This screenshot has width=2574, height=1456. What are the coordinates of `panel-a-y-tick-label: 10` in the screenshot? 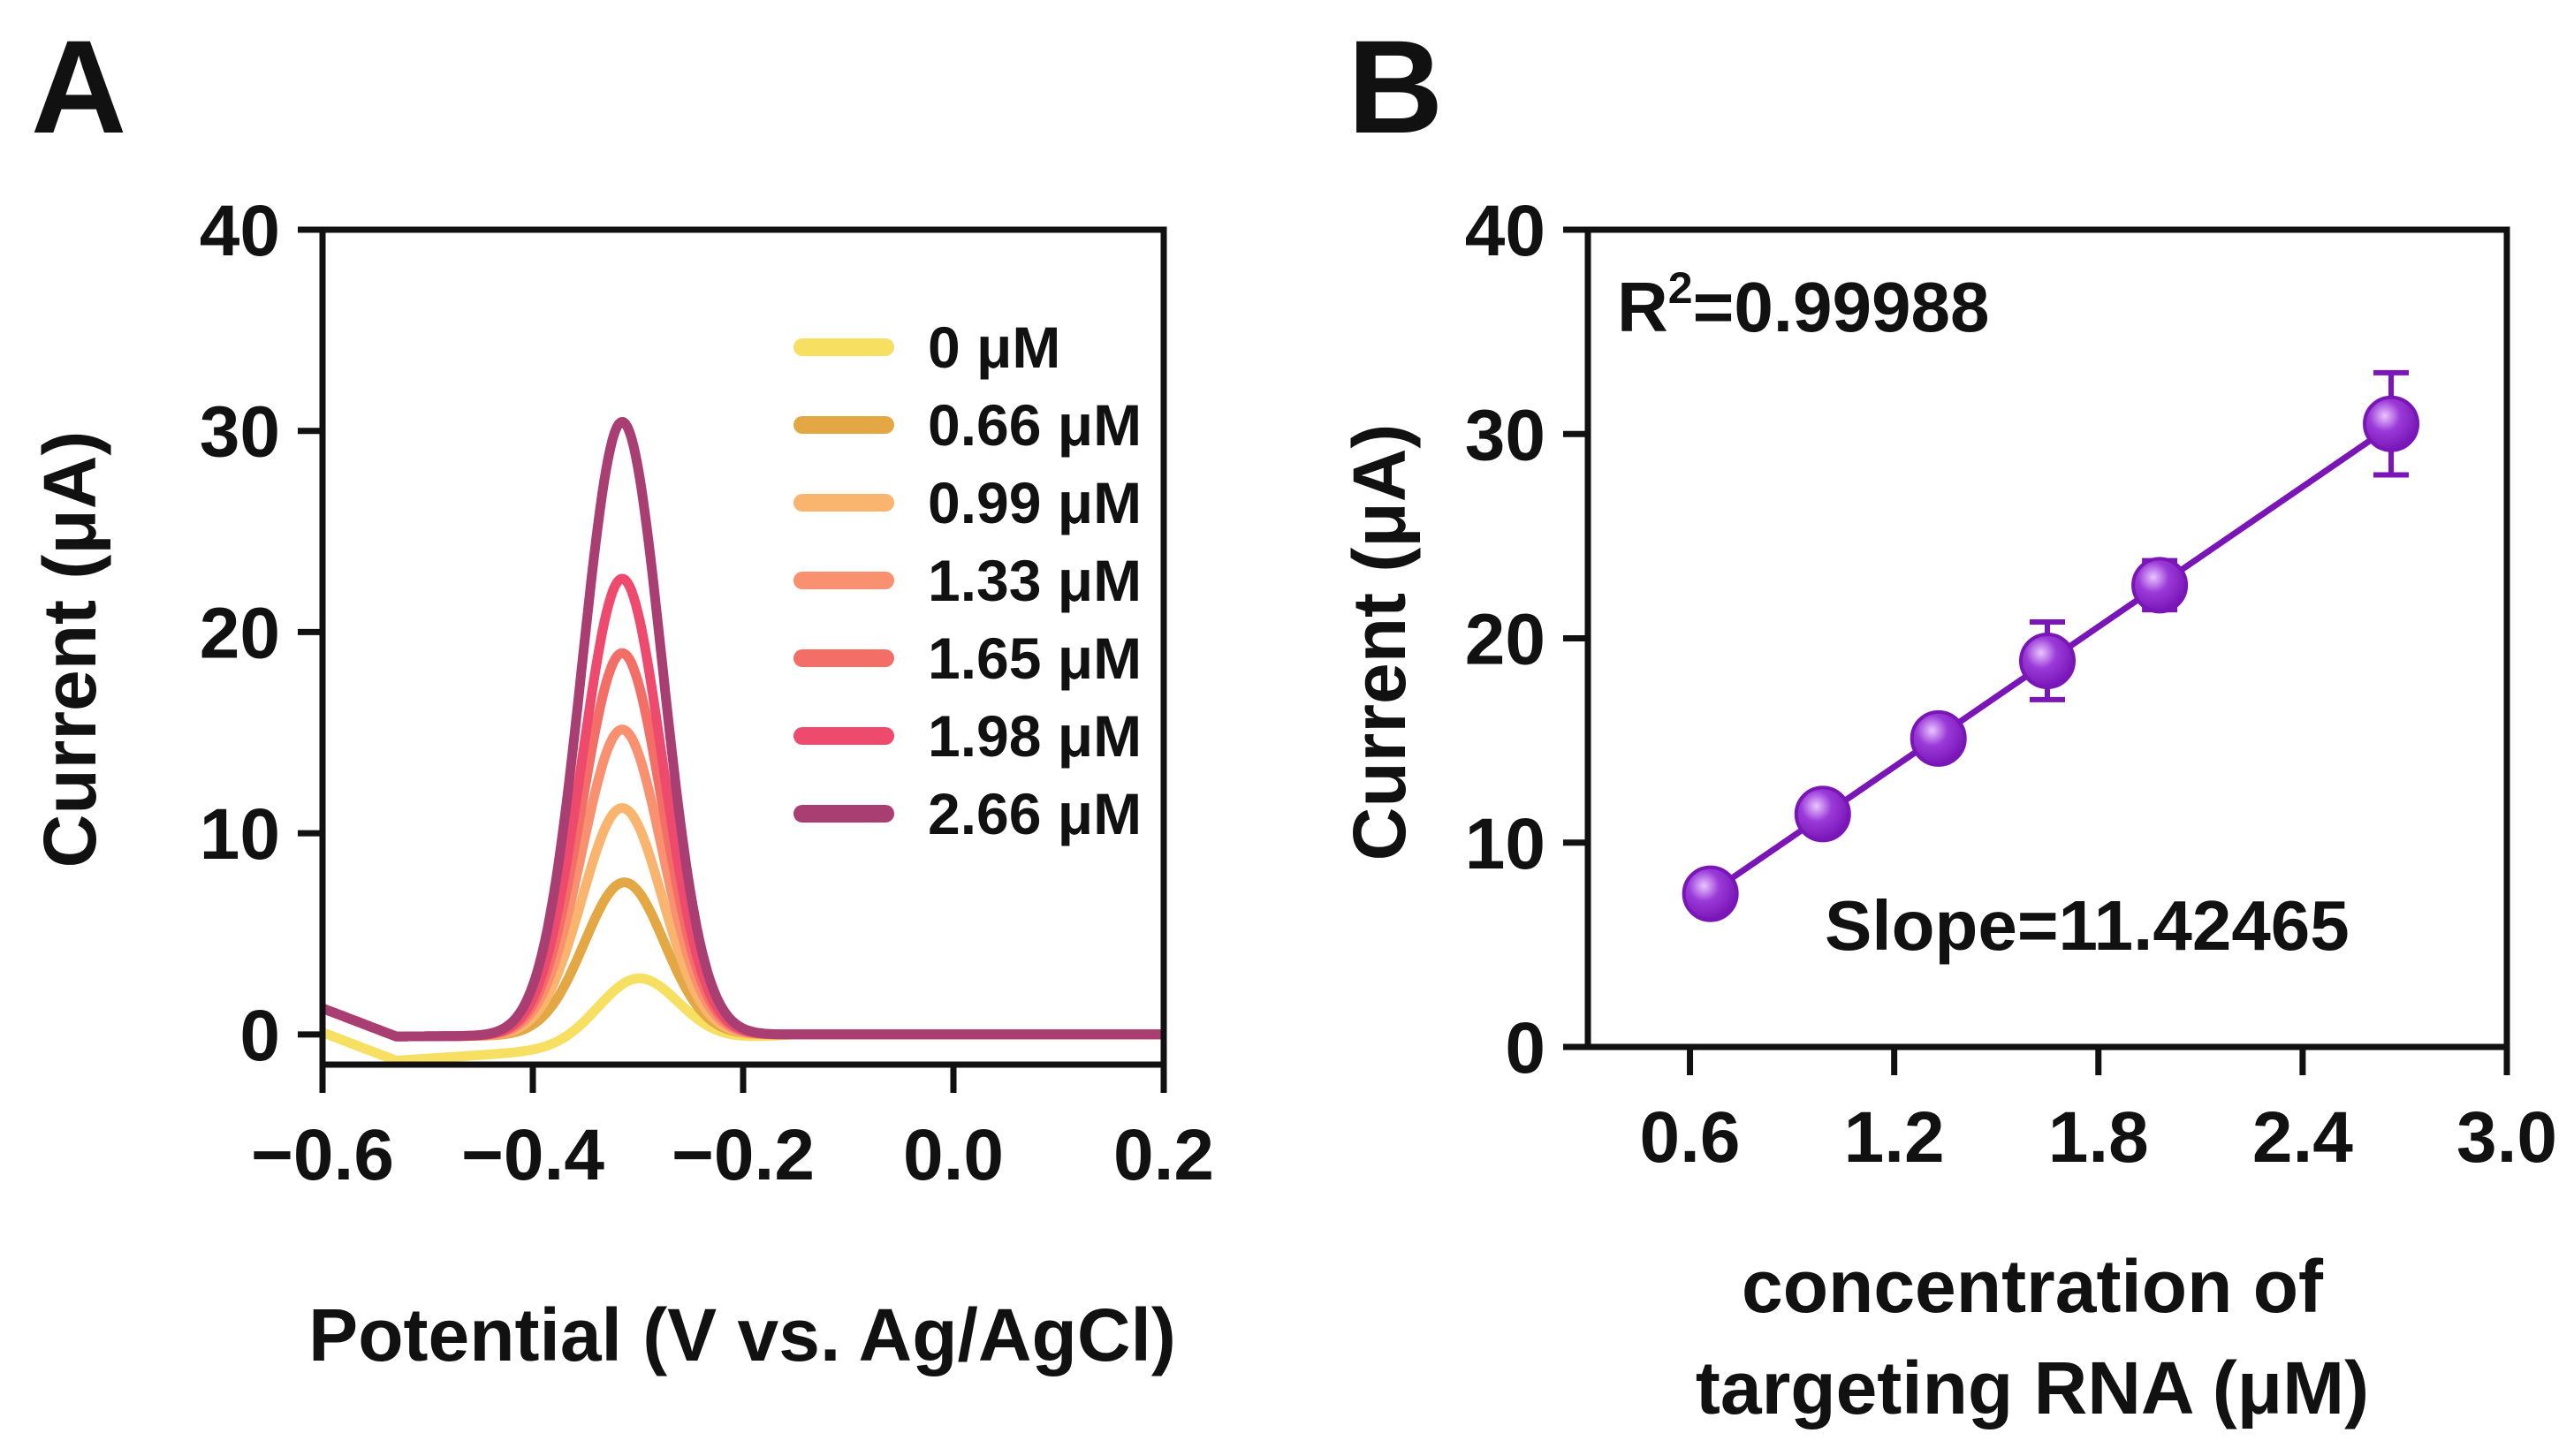 It's located at (240, 834).